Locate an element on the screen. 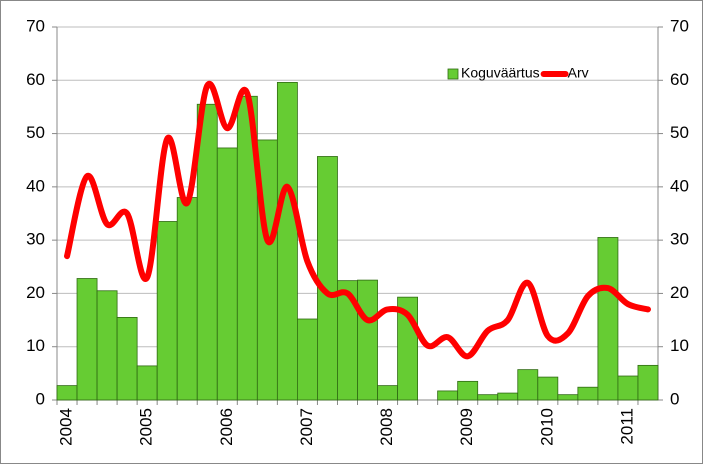  y2-tick-label: 60 is located at coordinates (679, 79).